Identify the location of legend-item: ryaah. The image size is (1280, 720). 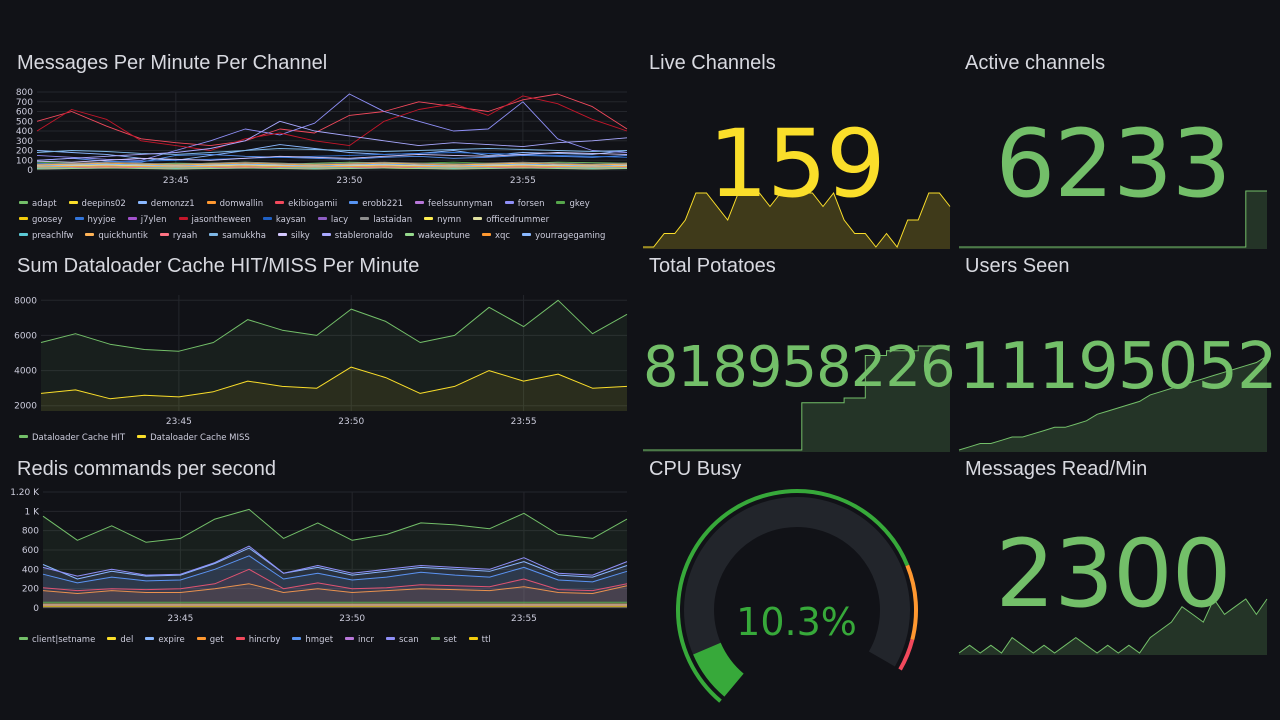
(178, 236).